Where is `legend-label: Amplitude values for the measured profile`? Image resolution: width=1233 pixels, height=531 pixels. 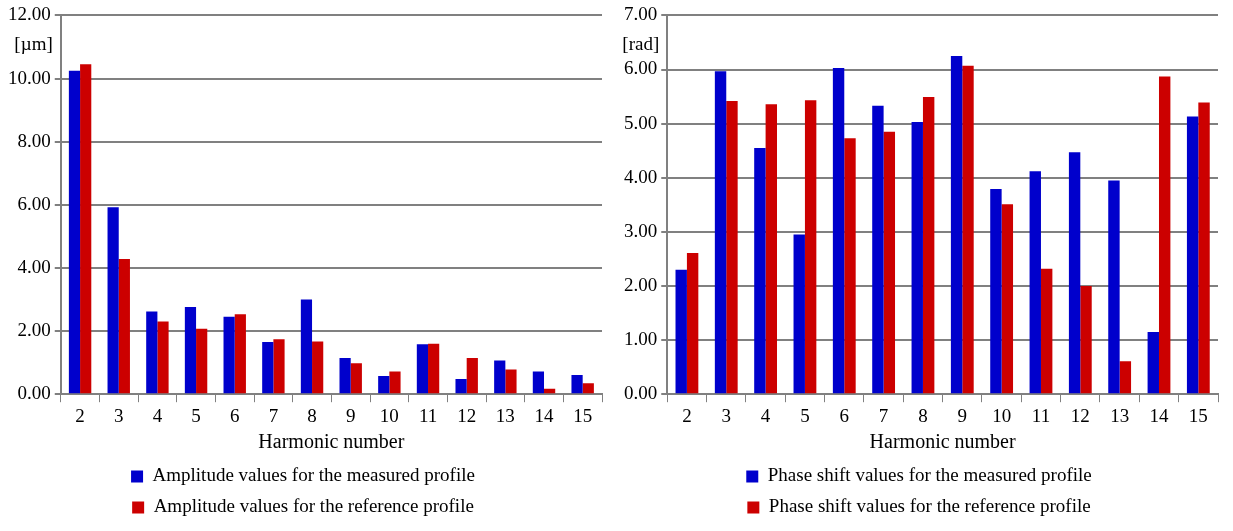 legend-label: Amplitude values for the measured profile is located at coordinates (313, 475).